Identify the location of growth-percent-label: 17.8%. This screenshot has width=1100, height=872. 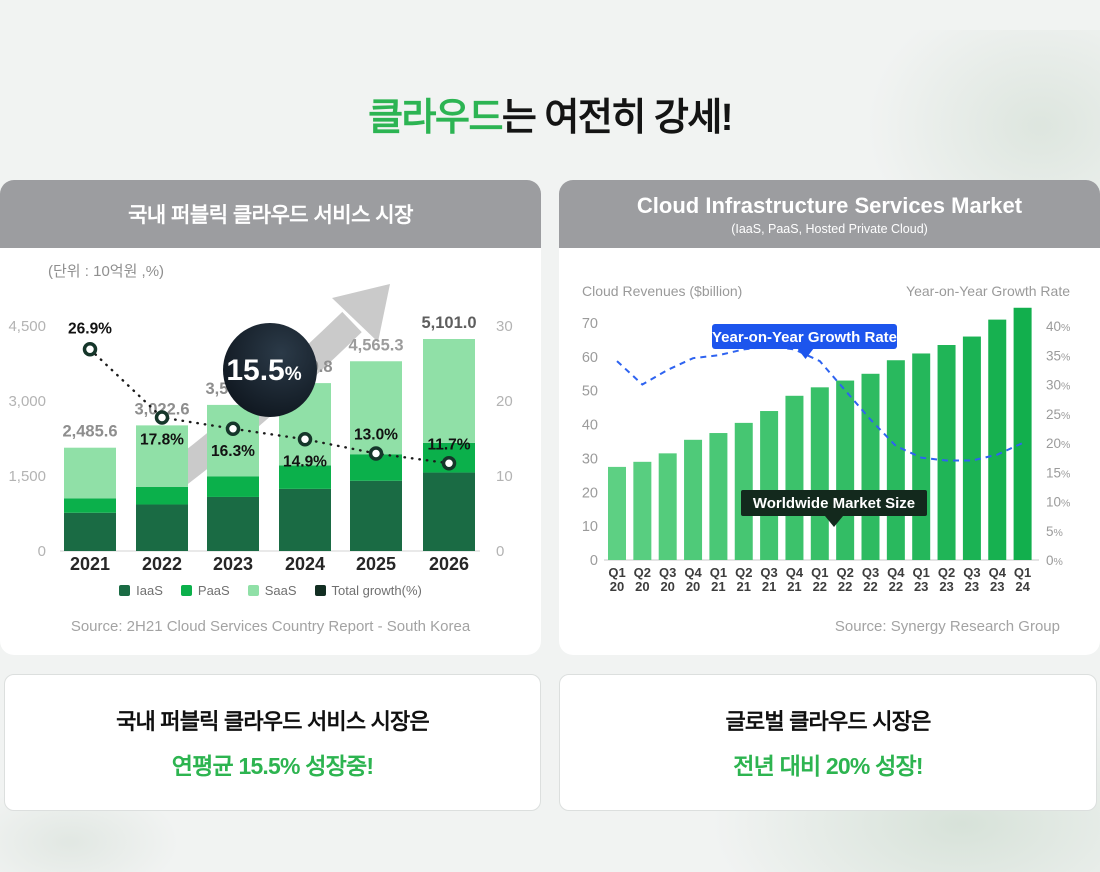
(162, 440).